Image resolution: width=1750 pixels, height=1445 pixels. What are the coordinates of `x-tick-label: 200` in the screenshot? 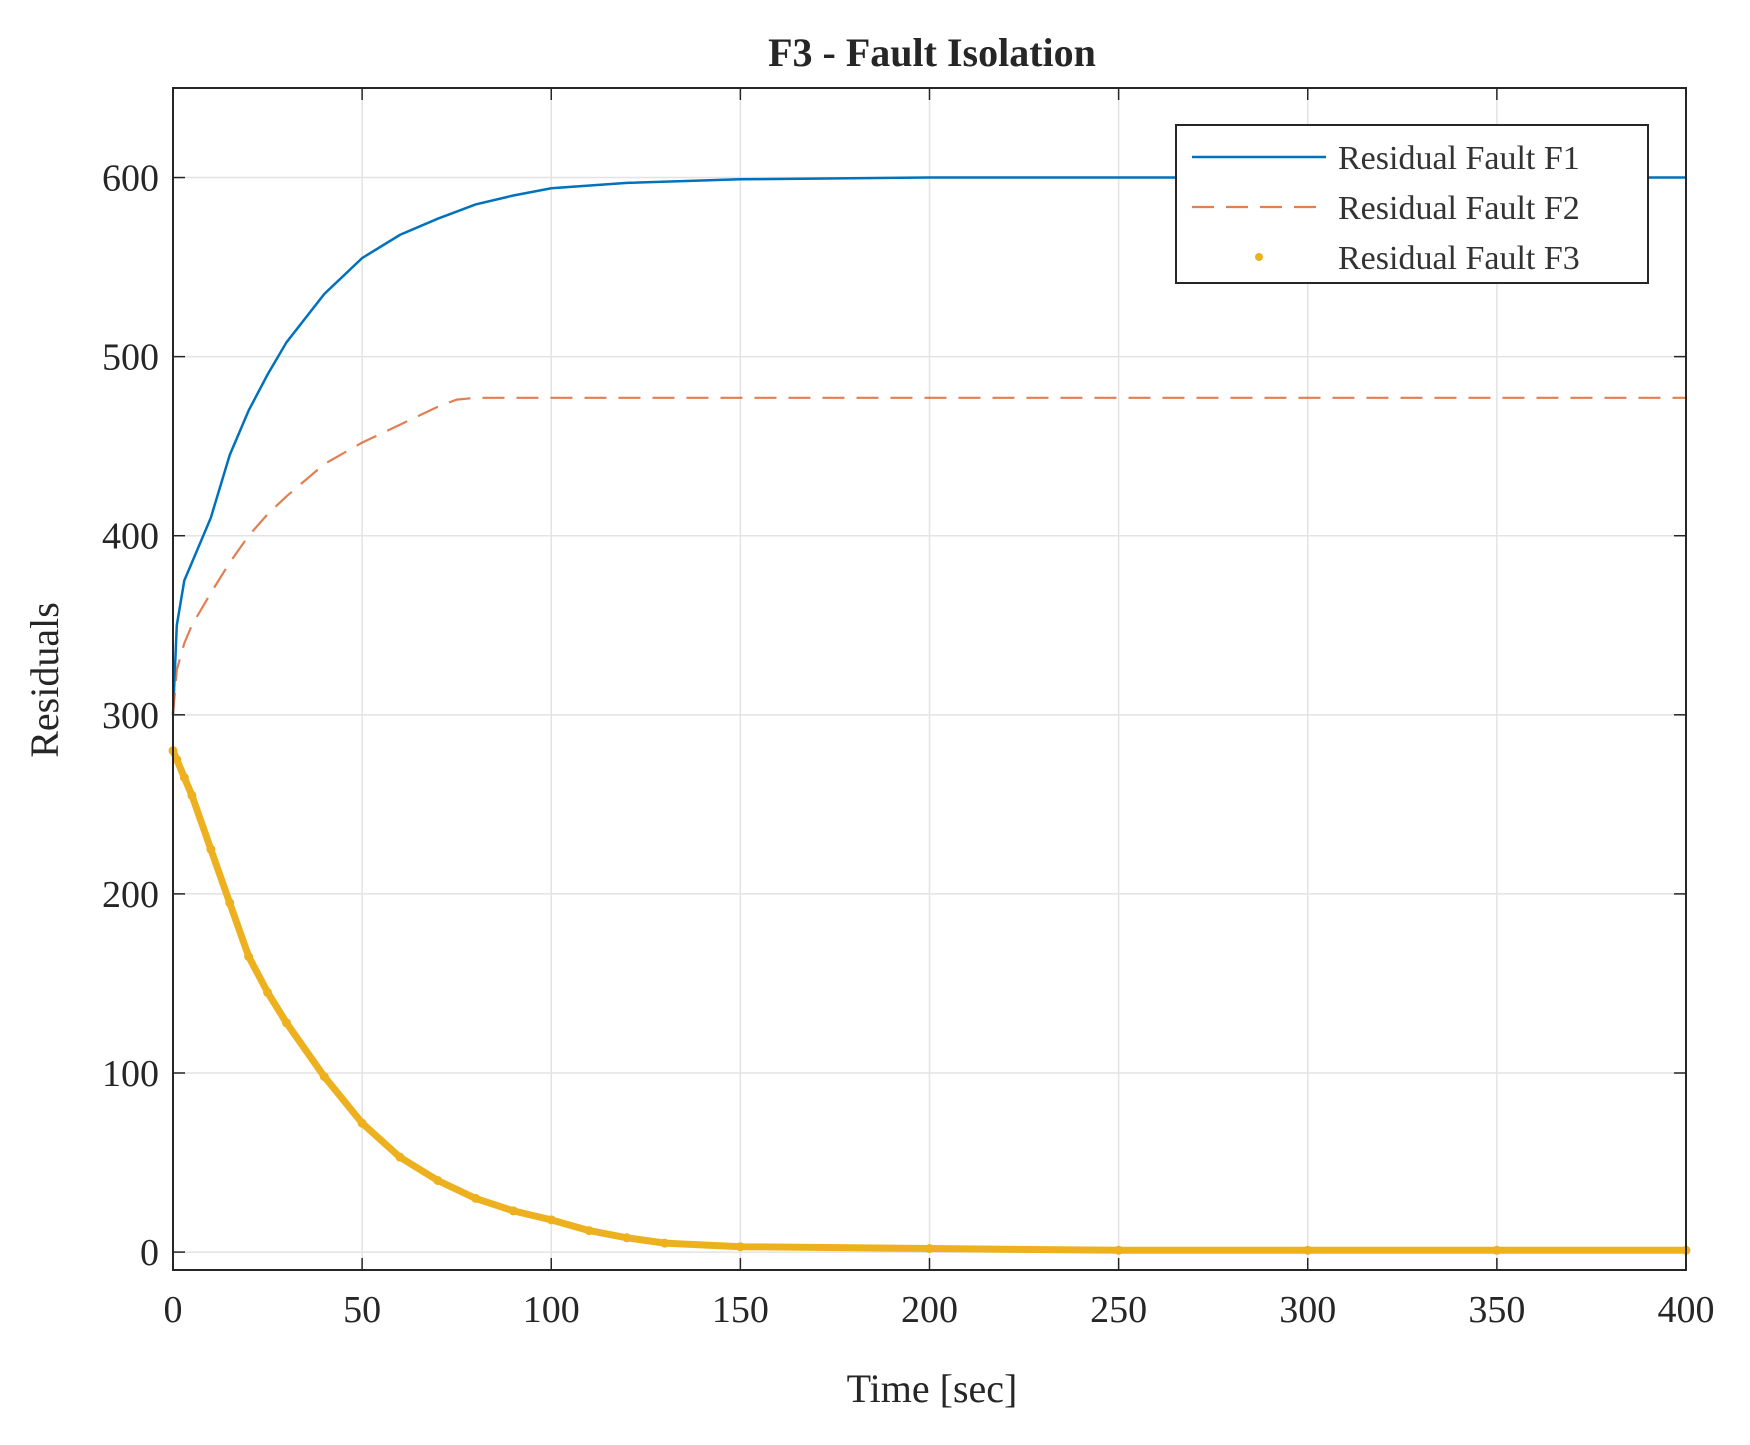 It's located at (929, 1310).